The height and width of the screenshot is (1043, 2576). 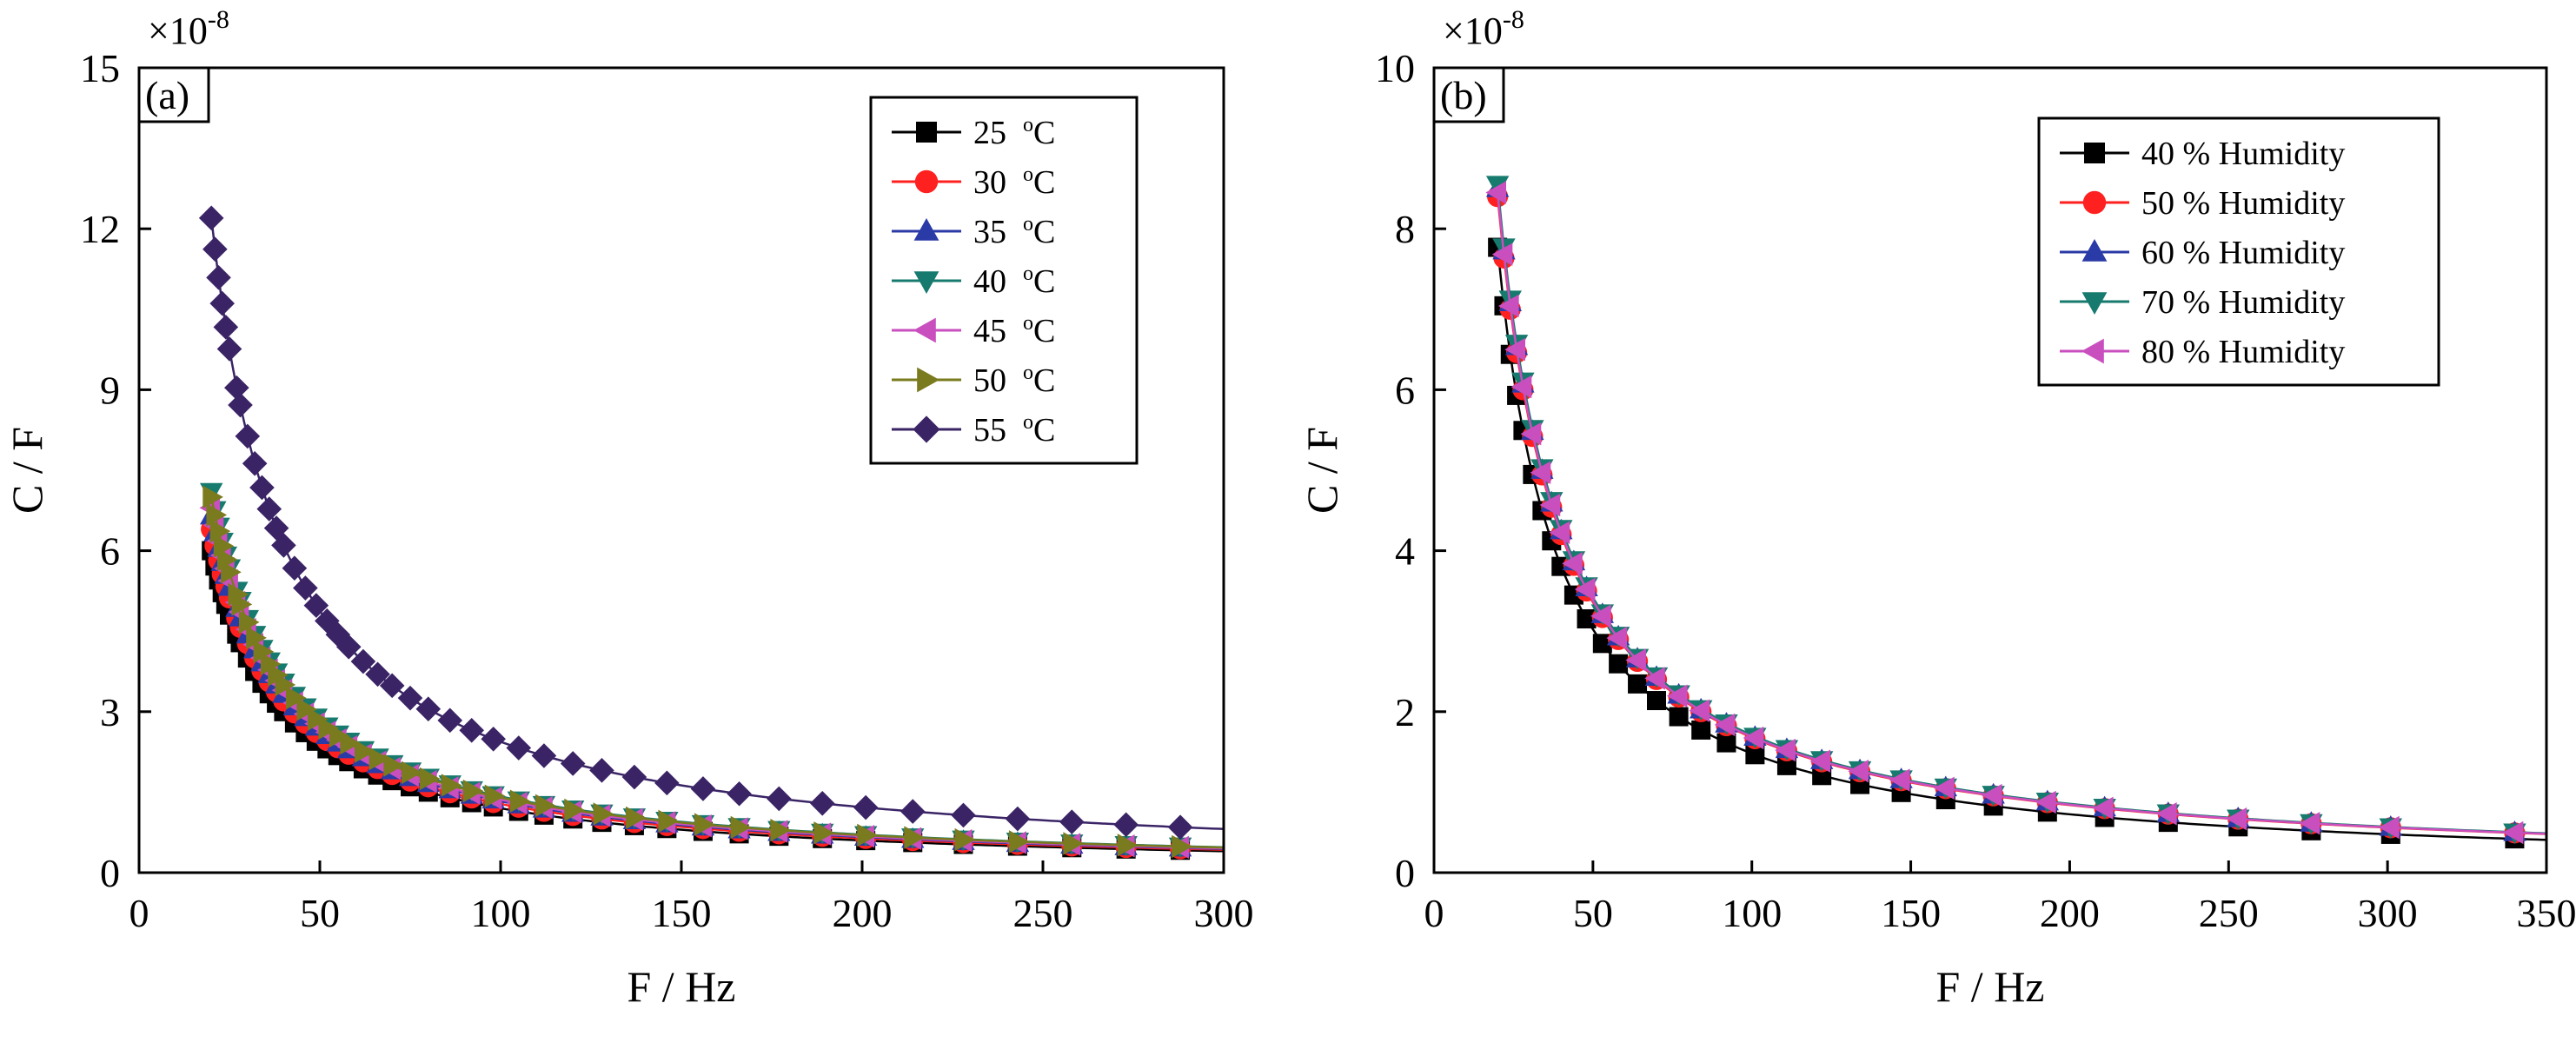 I want to click on panel-a-series-2-line, so click(x=717, y=682).